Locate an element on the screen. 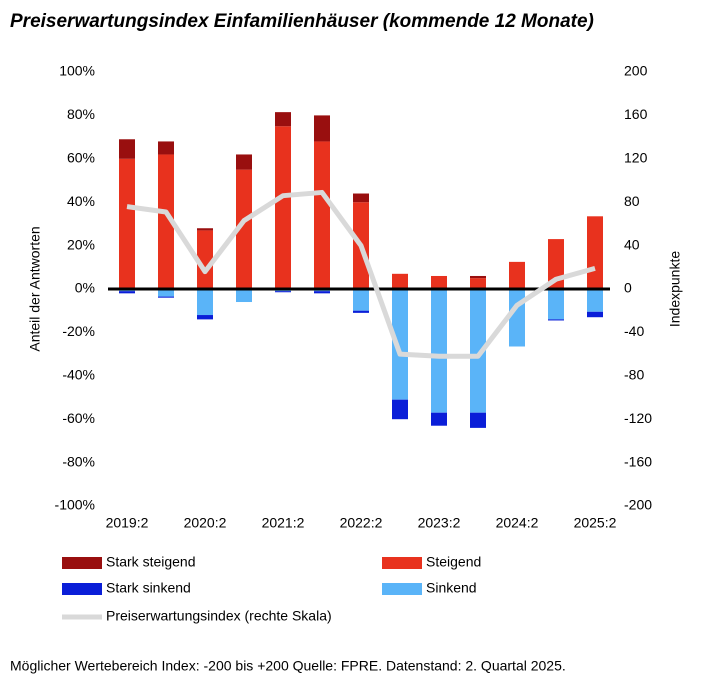 The height and width of the screenshot is (686, 702). y-tick-label: 80% is located at coordinates (81, 114).